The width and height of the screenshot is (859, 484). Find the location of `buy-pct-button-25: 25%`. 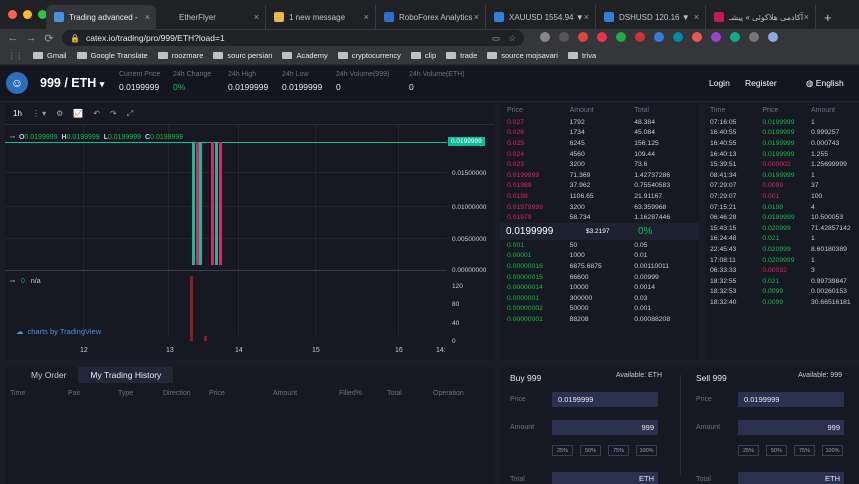

buy-pct-button-25: 25% is located at coordinates (562, 450).